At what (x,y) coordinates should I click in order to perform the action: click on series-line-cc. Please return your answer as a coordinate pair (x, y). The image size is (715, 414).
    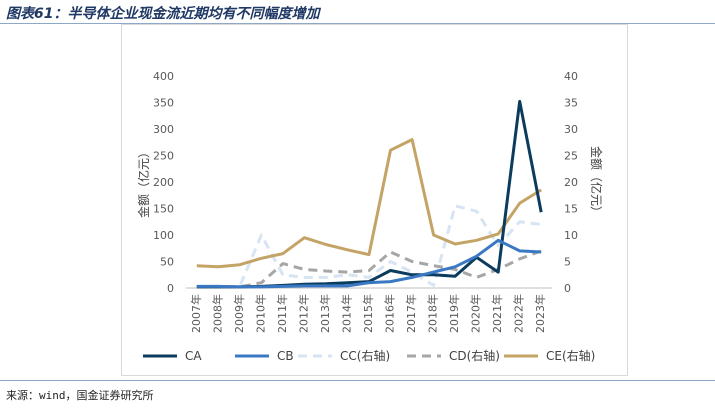
    Looking at the image, I should click on (369, 246).